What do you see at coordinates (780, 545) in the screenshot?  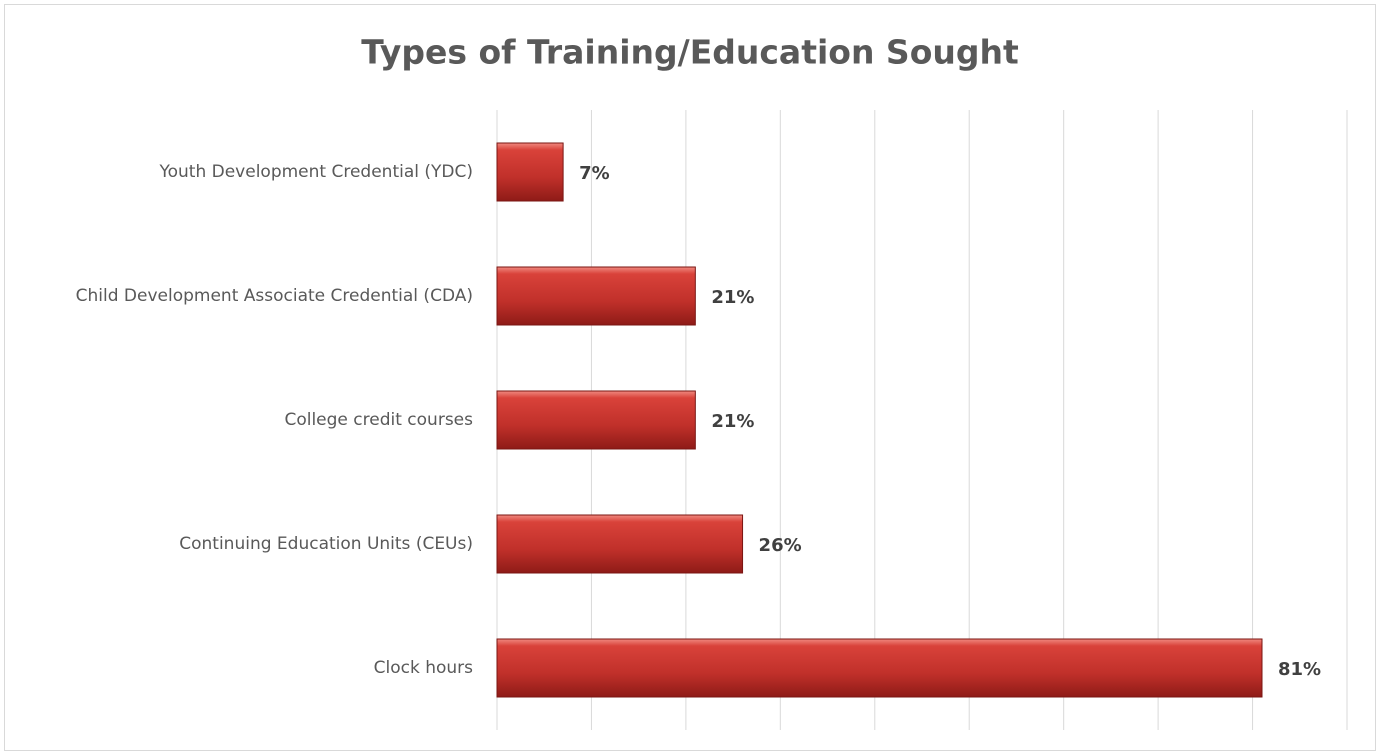 I see `data-label: 26%` at bounding box center [780, 545].